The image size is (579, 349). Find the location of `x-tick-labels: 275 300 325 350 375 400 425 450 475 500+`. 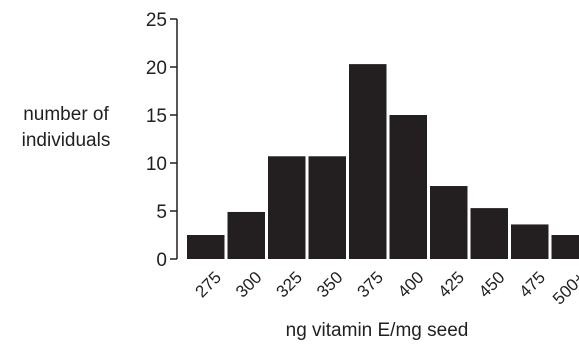

x-tick-labels: 275 300 325 350 375 400 425 450 475 500+ is located at coordinates (385, 288).